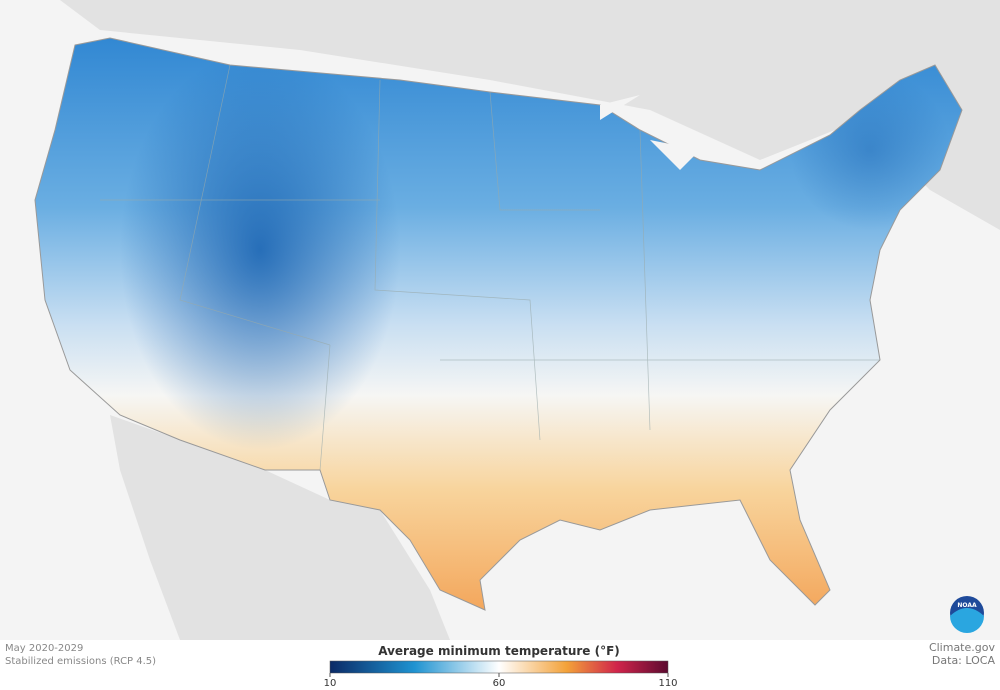 This screenshot has height=690, width=1000. What do you see at coordinates (280, 527) in the screenshot?
I see `mexico` at bounding box center [280, 527].